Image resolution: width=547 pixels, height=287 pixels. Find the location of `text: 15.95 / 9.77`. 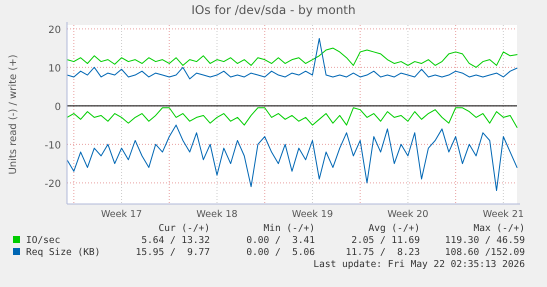

text: 15.95 / 9.77 is located at coordinates (173, 252).